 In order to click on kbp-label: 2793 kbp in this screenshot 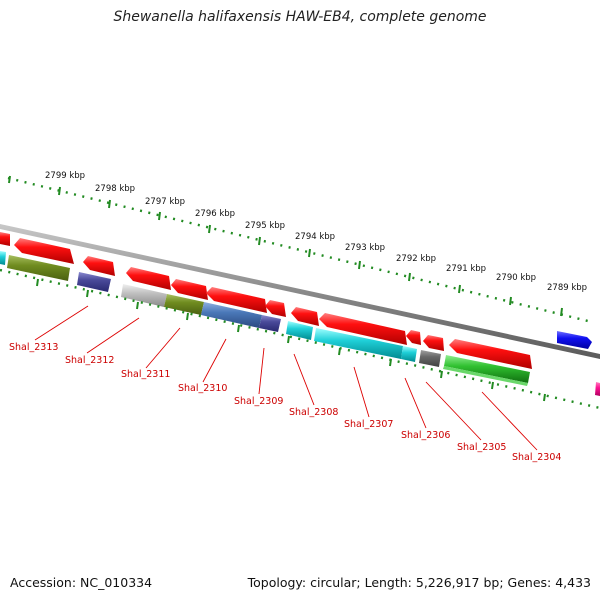, I will do `click(365, 248)`.